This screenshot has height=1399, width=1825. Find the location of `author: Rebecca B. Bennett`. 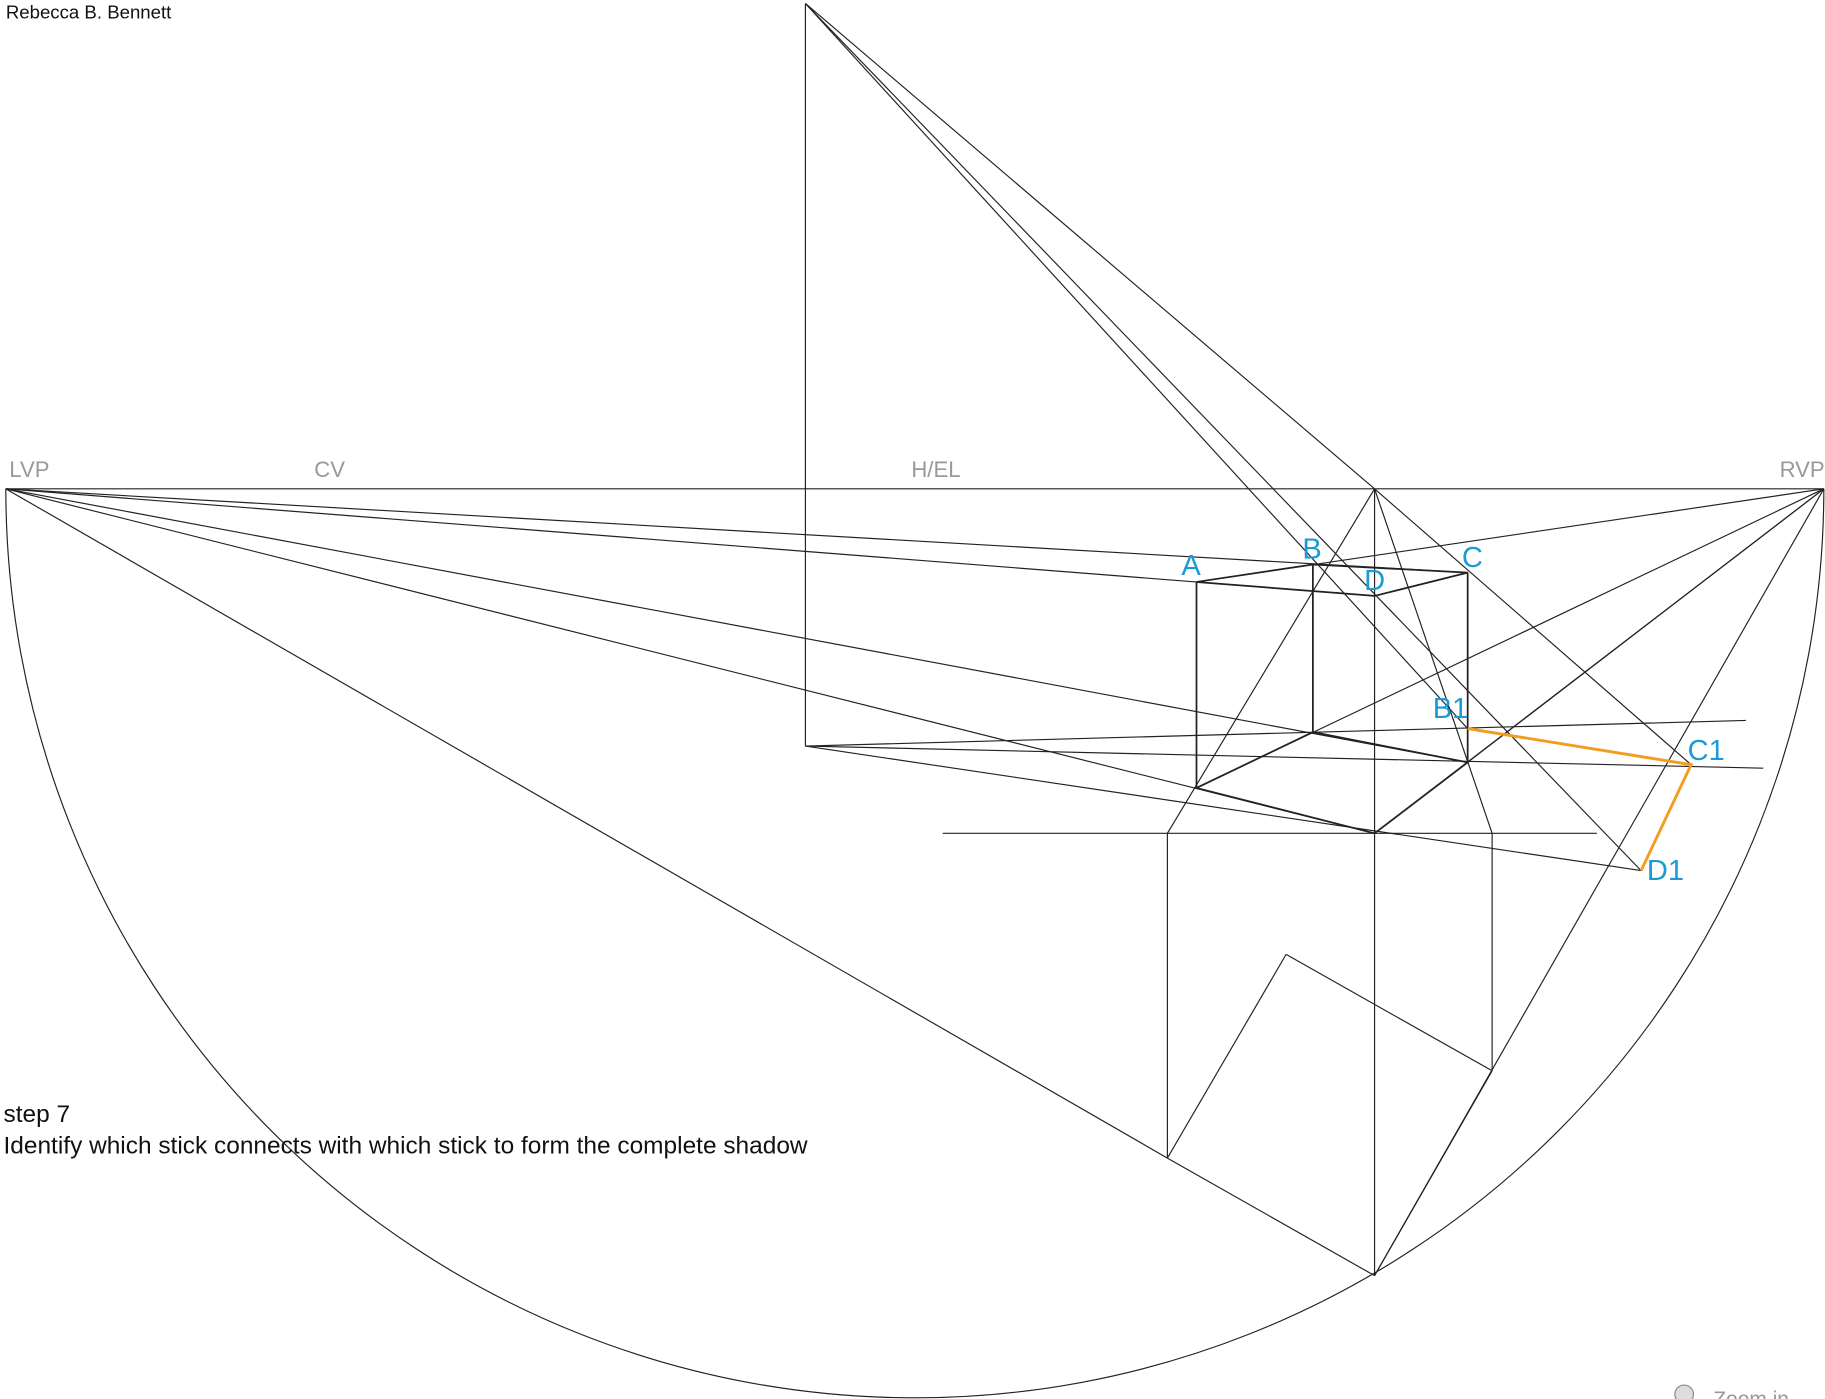

author: Rebecca B. Bennett is located at coordinates (89, 12).